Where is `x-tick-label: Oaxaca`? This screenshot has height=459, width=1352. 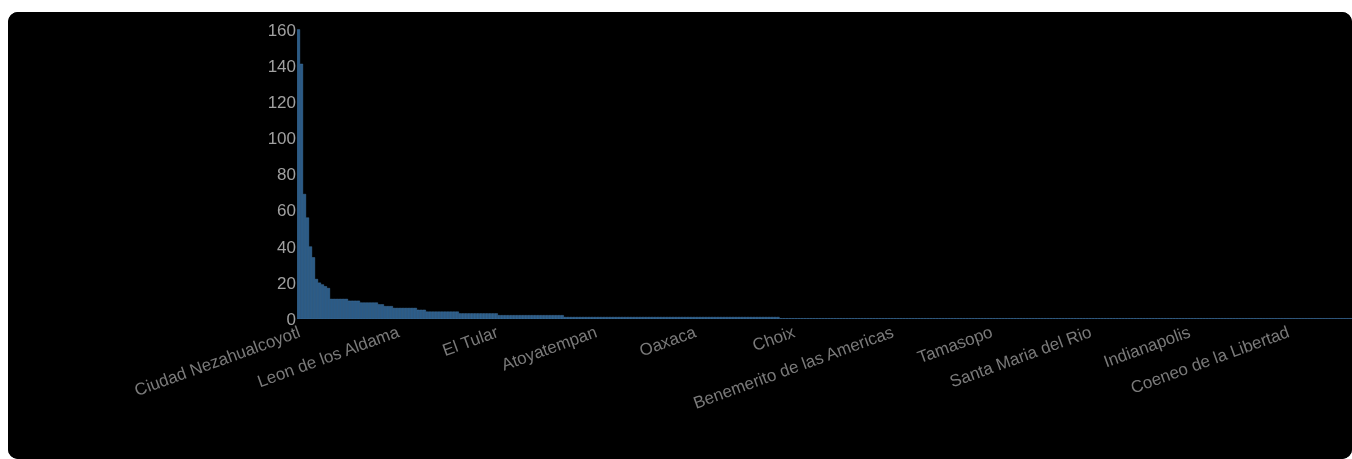
x-tick-label: Oaxaca is located at coordinates (667, 341).